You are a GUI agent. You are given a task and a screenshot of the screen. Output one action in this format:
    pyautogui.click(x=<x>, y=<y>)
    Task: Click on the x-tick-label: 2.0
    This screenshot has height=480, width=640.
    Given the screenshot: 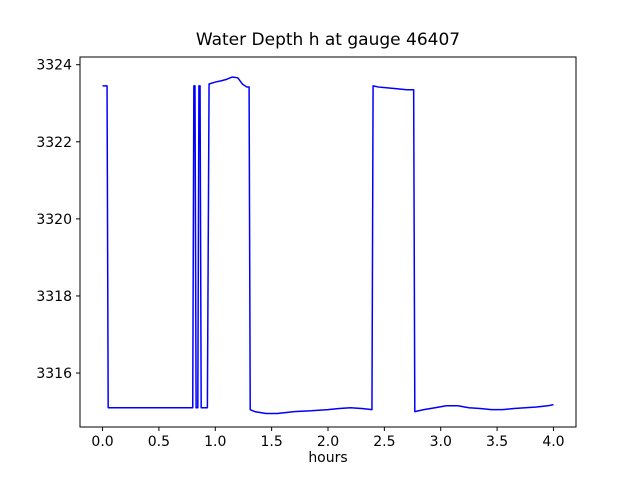 What is the action you would take?
    pyautogui.click(x=328, y=442)
    